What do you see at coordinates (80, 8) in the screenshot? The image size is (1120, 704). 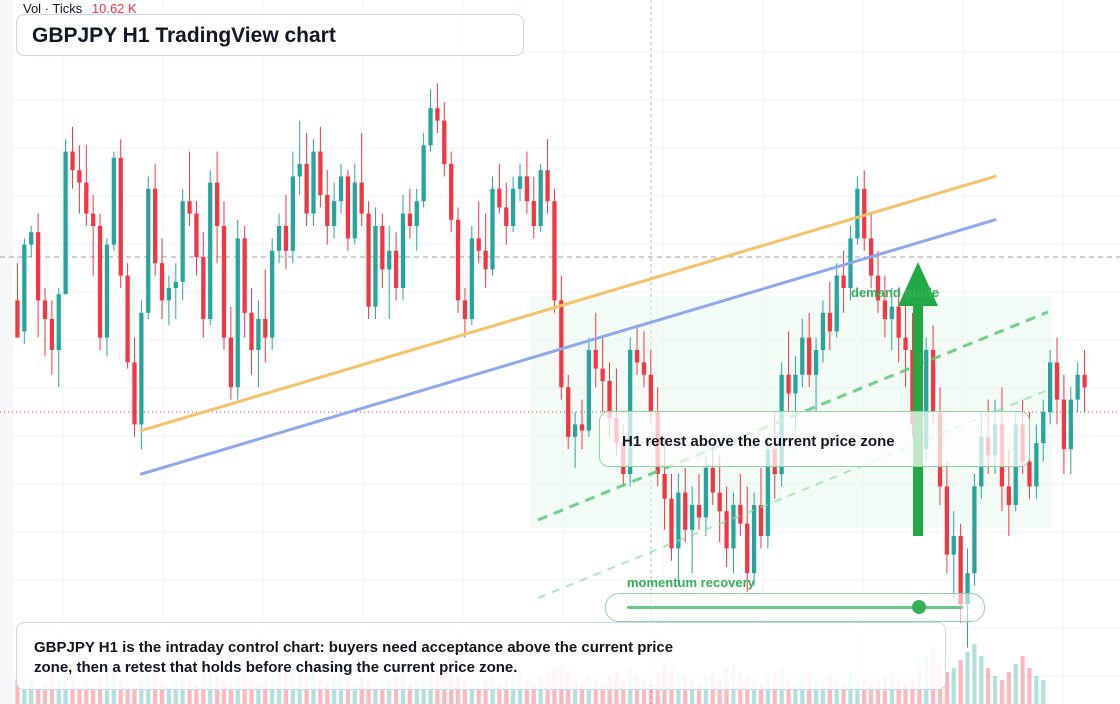 I see `volume-indicator-label: Vol · Ticks 10.62 K` at bounding box center [80, 8].